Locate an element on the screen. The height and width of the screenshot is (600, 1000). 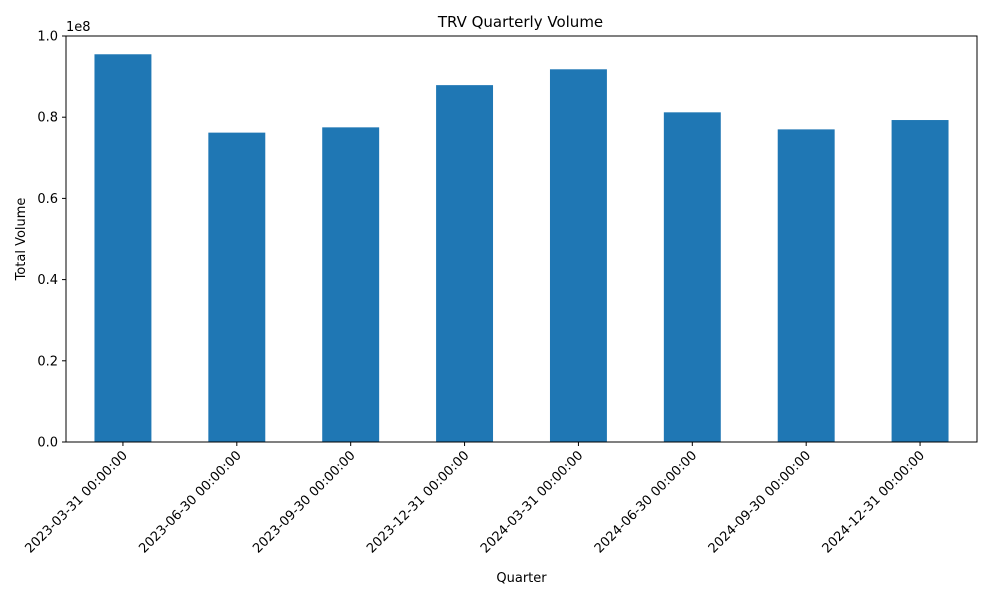
y-tick-label: 0.8 is located at coordinates (47, 118).